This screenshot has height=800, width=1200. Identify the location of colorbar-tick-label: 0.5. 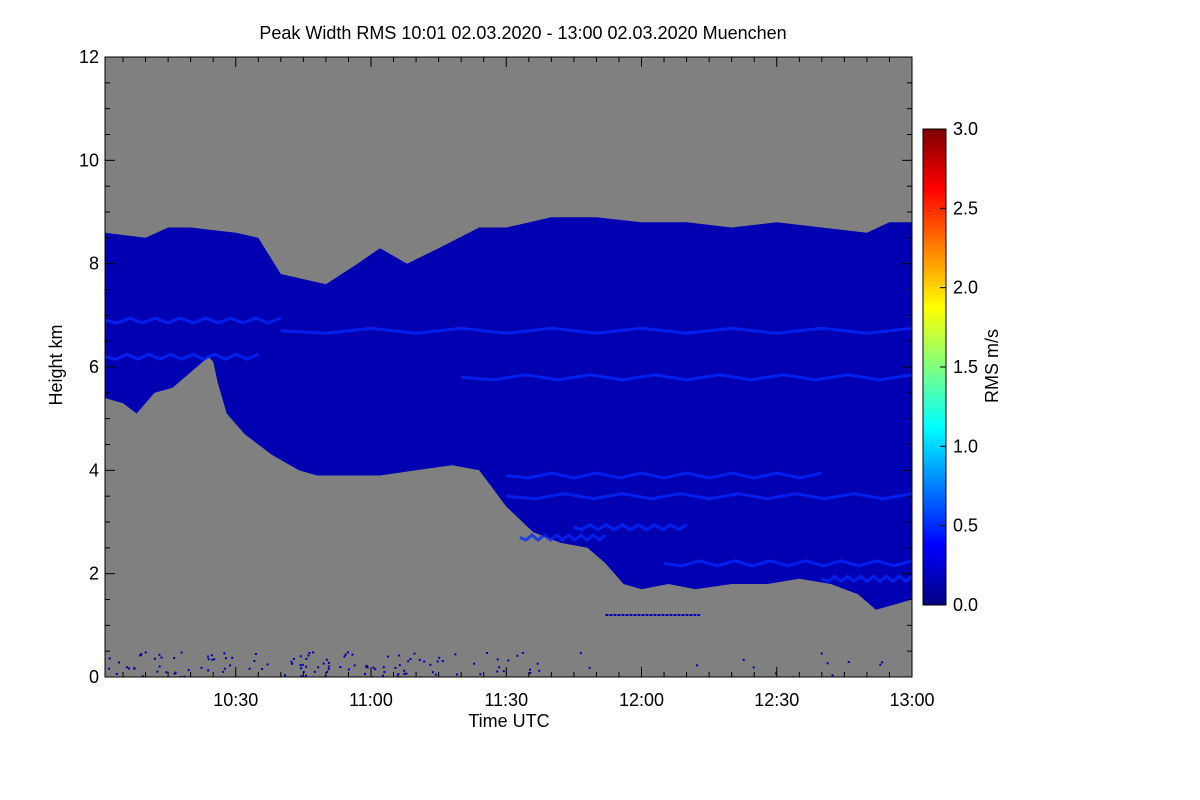
(965, 526).